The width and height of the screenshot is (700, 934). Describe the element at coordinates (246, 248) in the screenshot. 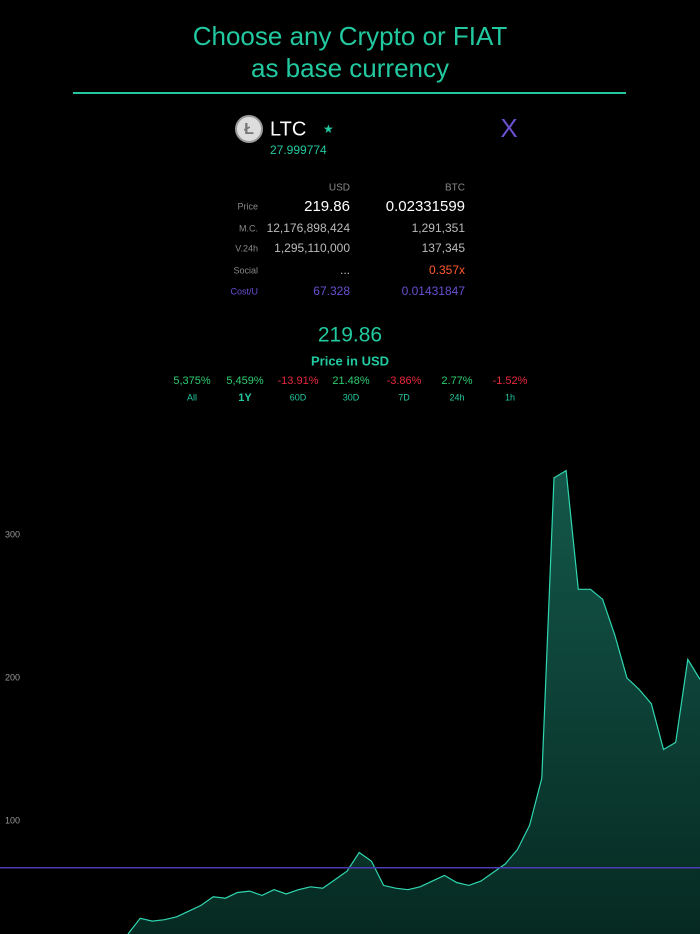

I see `row-label: V.24h` at that location.